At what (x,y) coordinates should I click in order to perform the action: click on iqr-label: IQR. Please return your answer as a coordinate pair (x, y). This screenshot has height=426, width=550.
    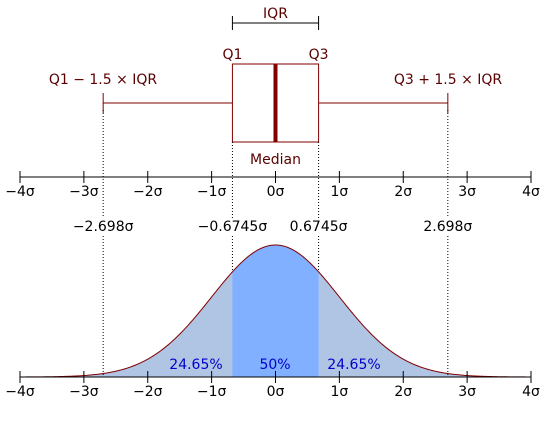
    Looking at the image, I should click on (275, 14).